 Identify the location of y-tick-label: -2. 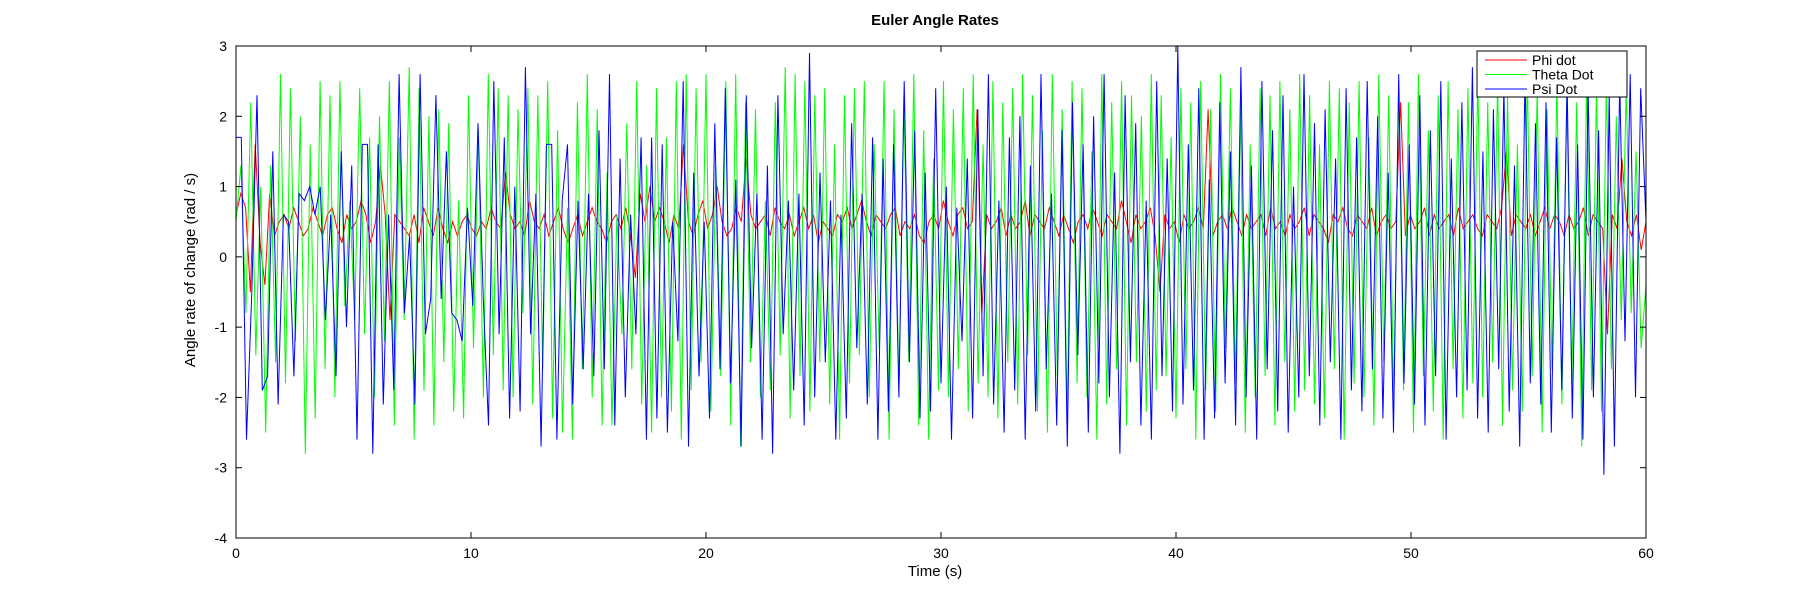
(221, 397).